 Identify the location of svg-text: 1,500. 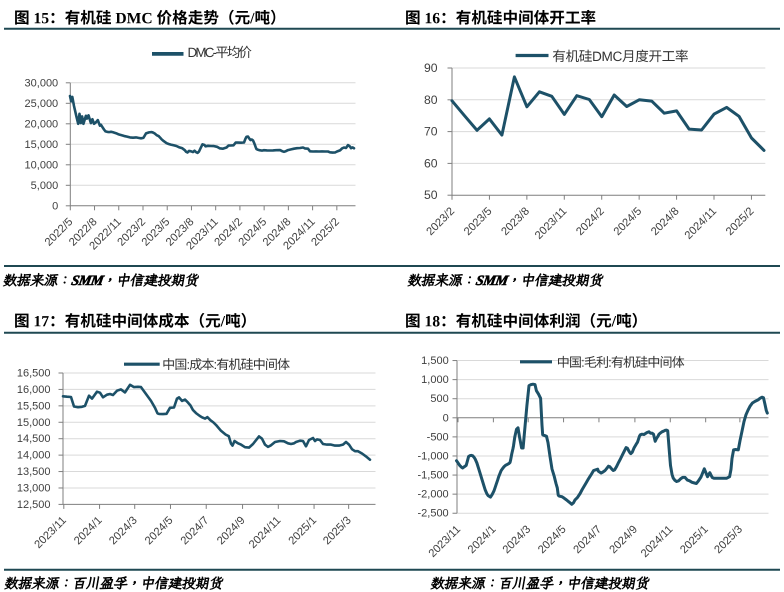
(435, 361).